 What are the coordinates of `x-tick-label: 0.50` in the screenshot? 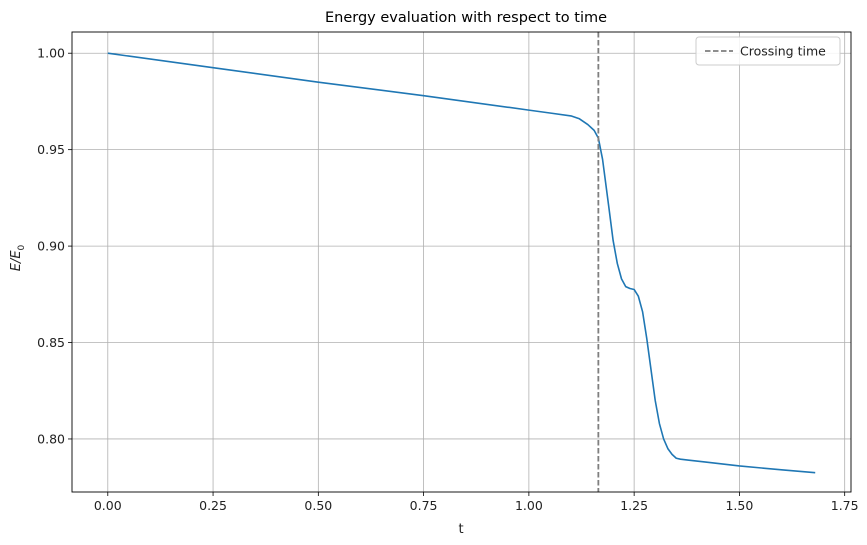 It's located at (318, 505).